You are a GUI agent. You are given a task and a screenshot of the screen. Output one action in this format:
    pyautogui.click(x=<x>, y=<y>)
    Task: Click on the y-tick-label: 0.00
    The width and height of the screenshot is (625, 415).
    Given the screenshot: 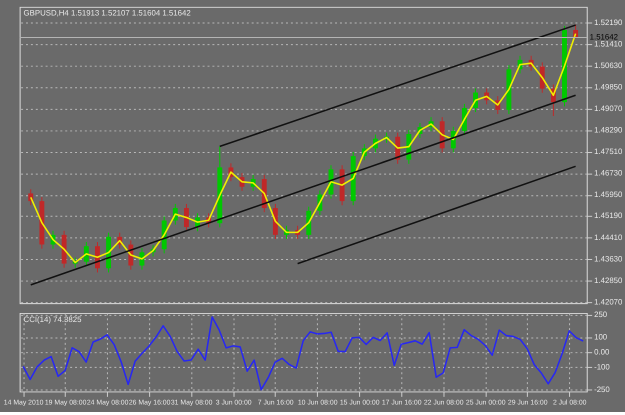 What is the action you would take?
    pyautogui.click(x=602, y=352)
    